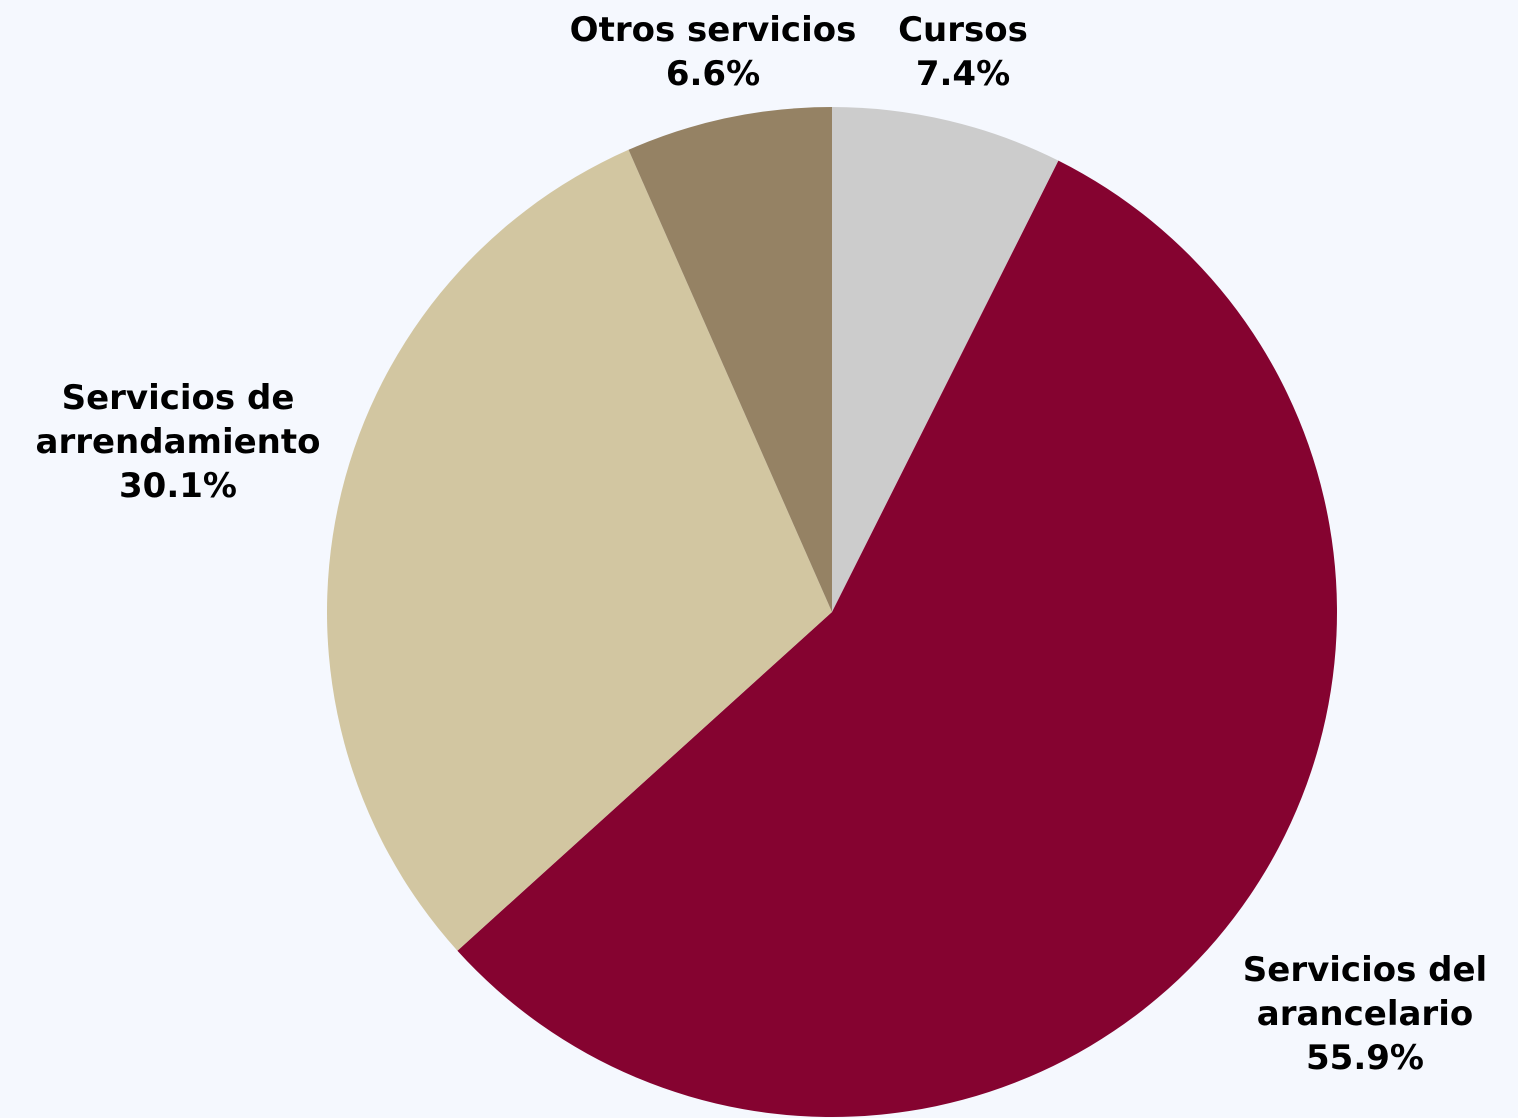  I want to click on value-label: 30.1%, so click(178, 486).